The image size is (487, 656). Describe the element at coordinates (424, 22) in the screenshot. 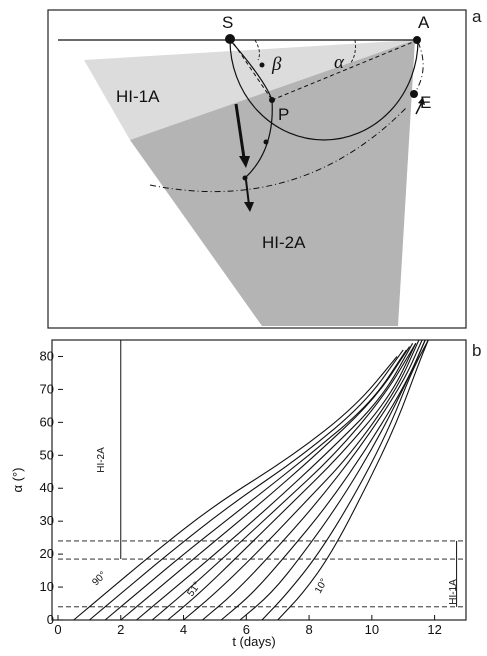

I see `label-a: A` at that location.